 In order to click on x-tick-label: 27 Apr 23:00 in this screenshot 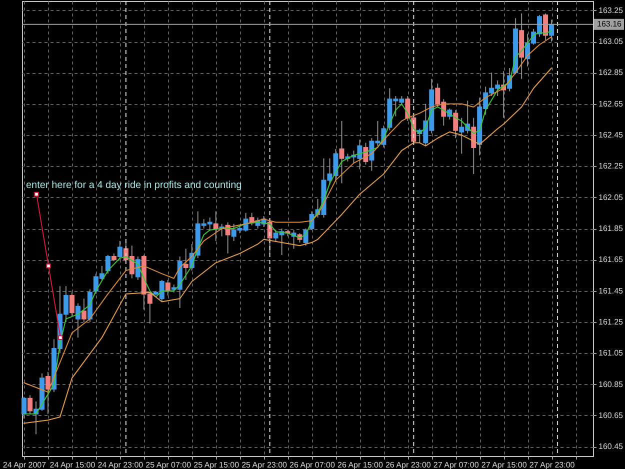, I will do `click(552, 464)`.